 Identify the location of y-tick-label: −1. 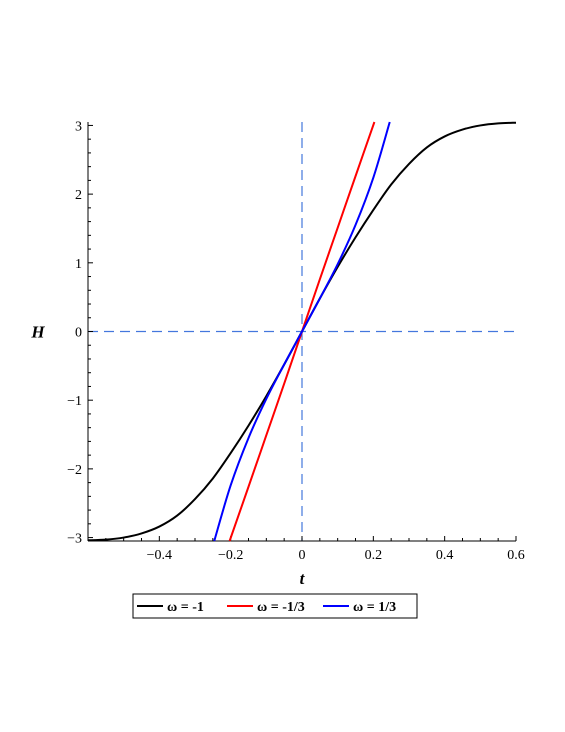
(74, 401).